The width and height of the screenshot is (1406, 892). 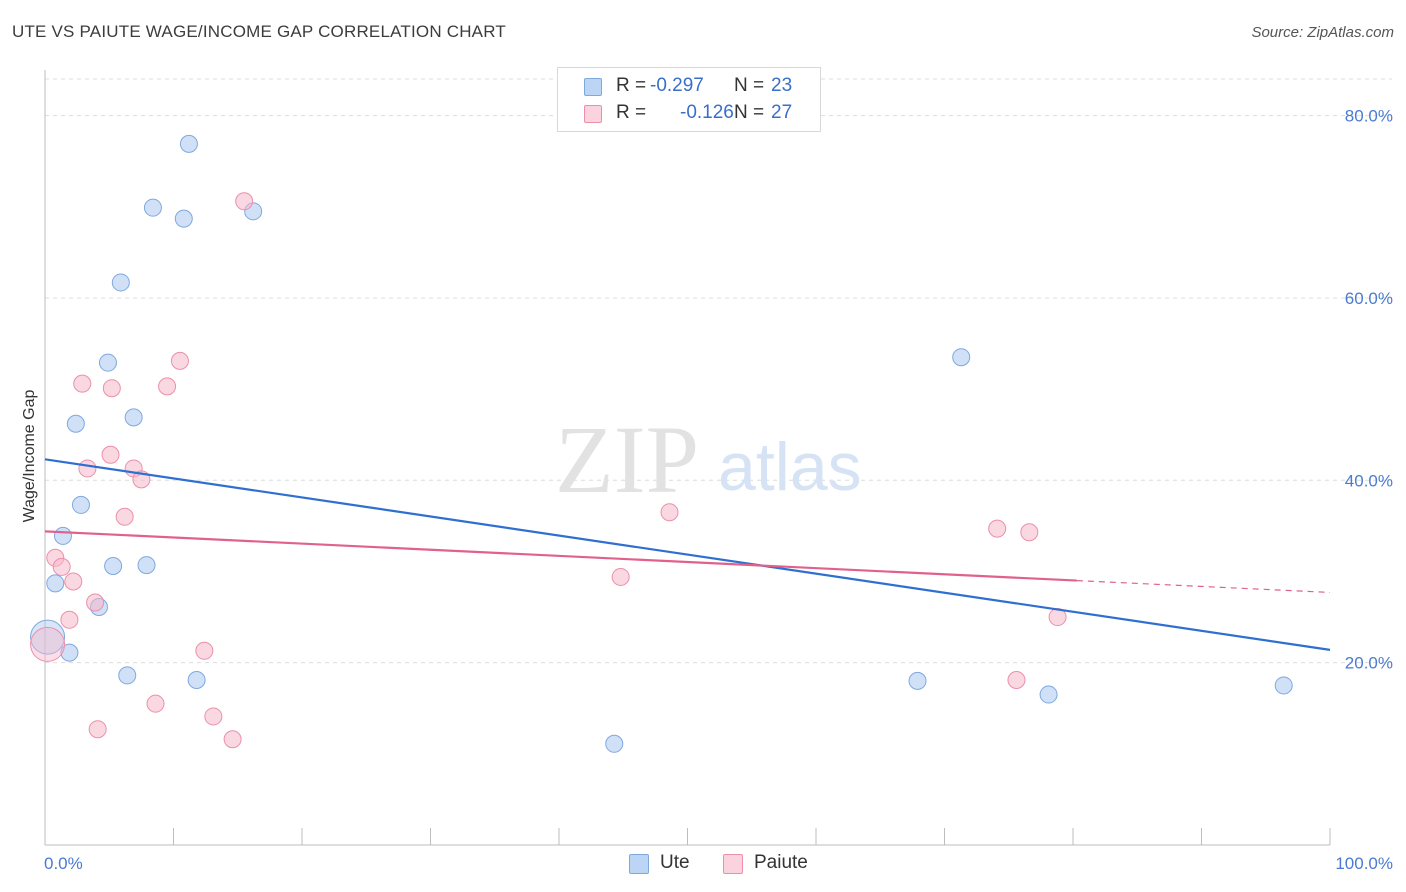 What do you see at coordinates (782, 112) in the screenshot?
I see `legend-n-value: 27` at bounding box center [782, 112].